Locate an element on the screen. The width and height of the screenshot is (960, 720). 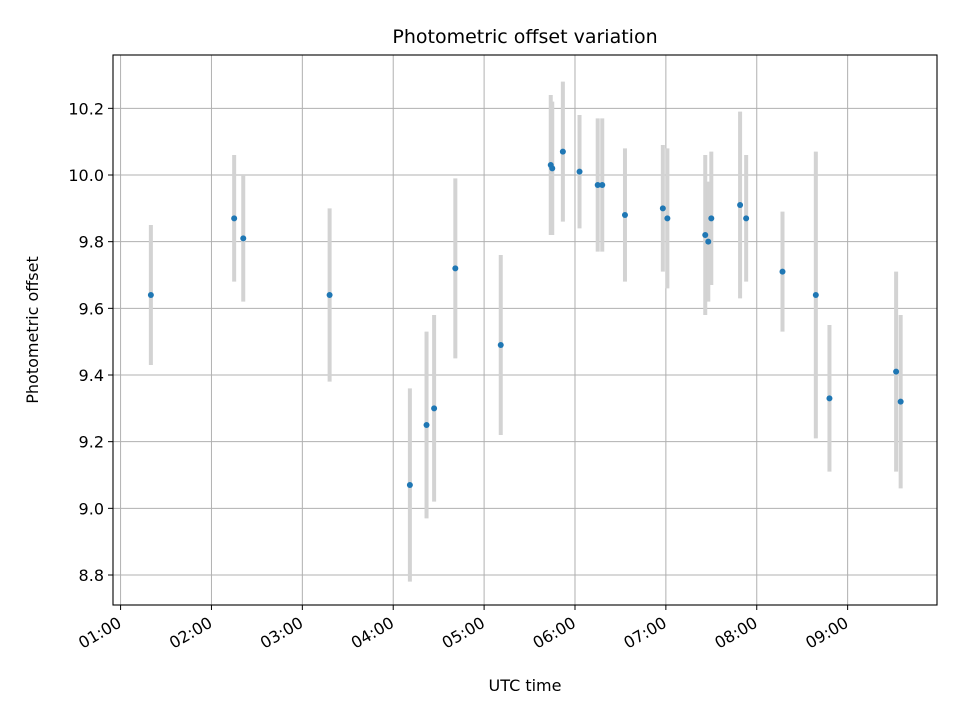
y-tick-label-2: 9.2 is located at coordinates (91, 442).